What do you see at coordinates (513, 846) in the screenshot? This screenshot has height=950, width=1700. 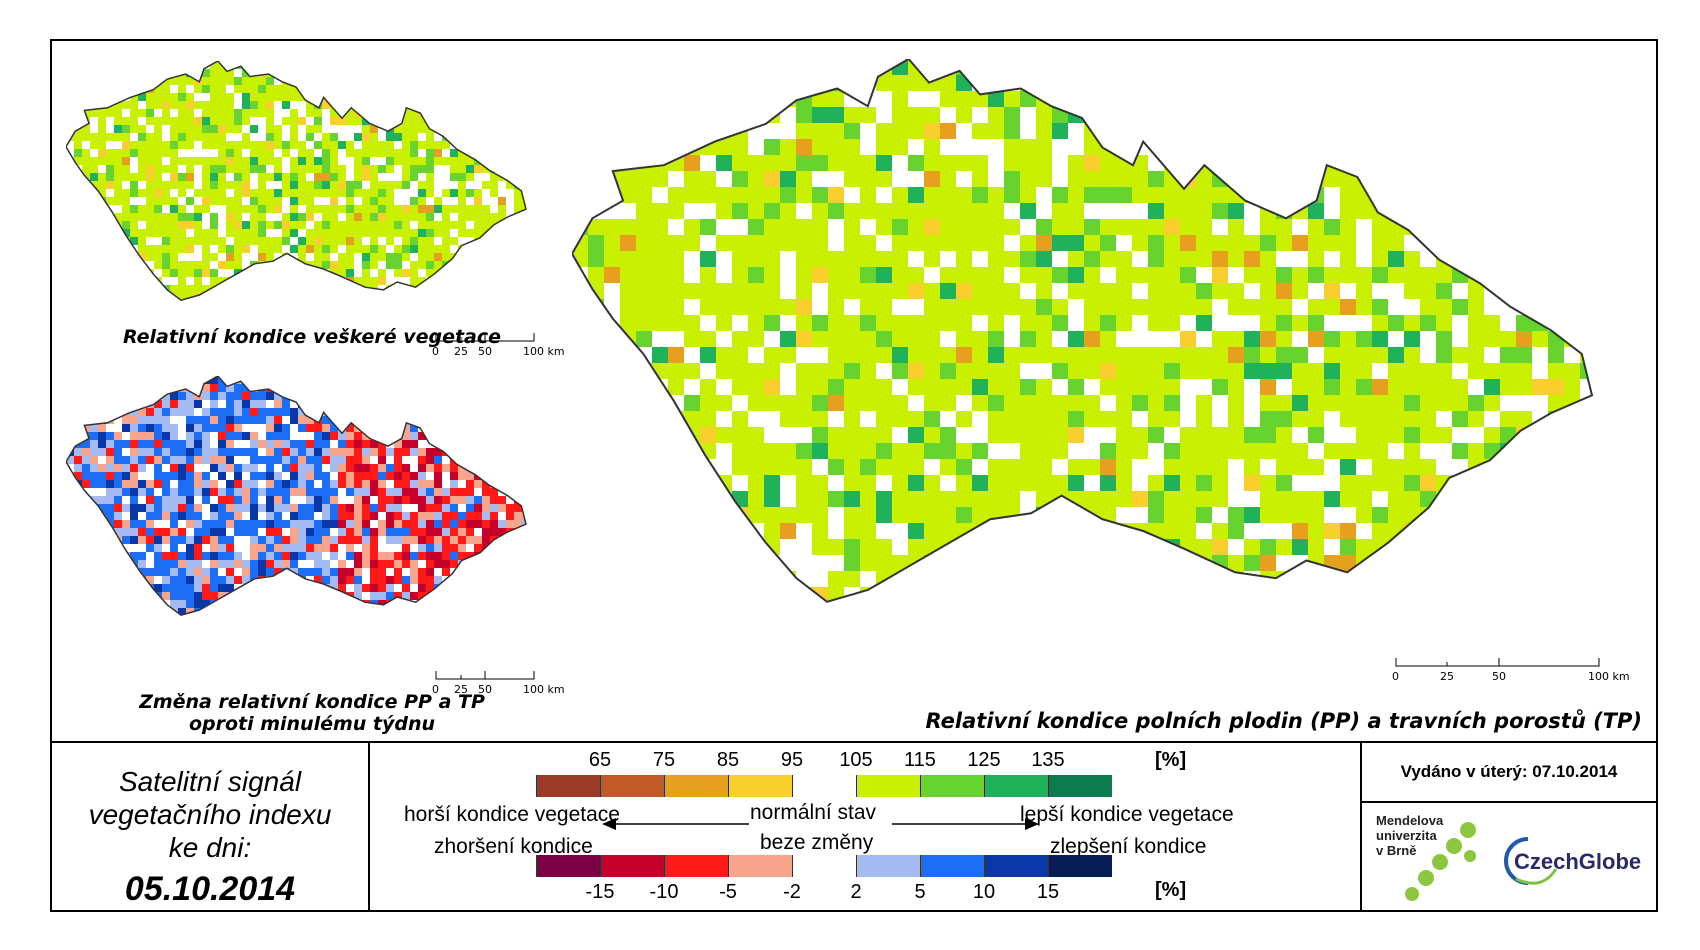 I see `worse-change-label: zhoršení kondice` at bounding box center [513, 846].